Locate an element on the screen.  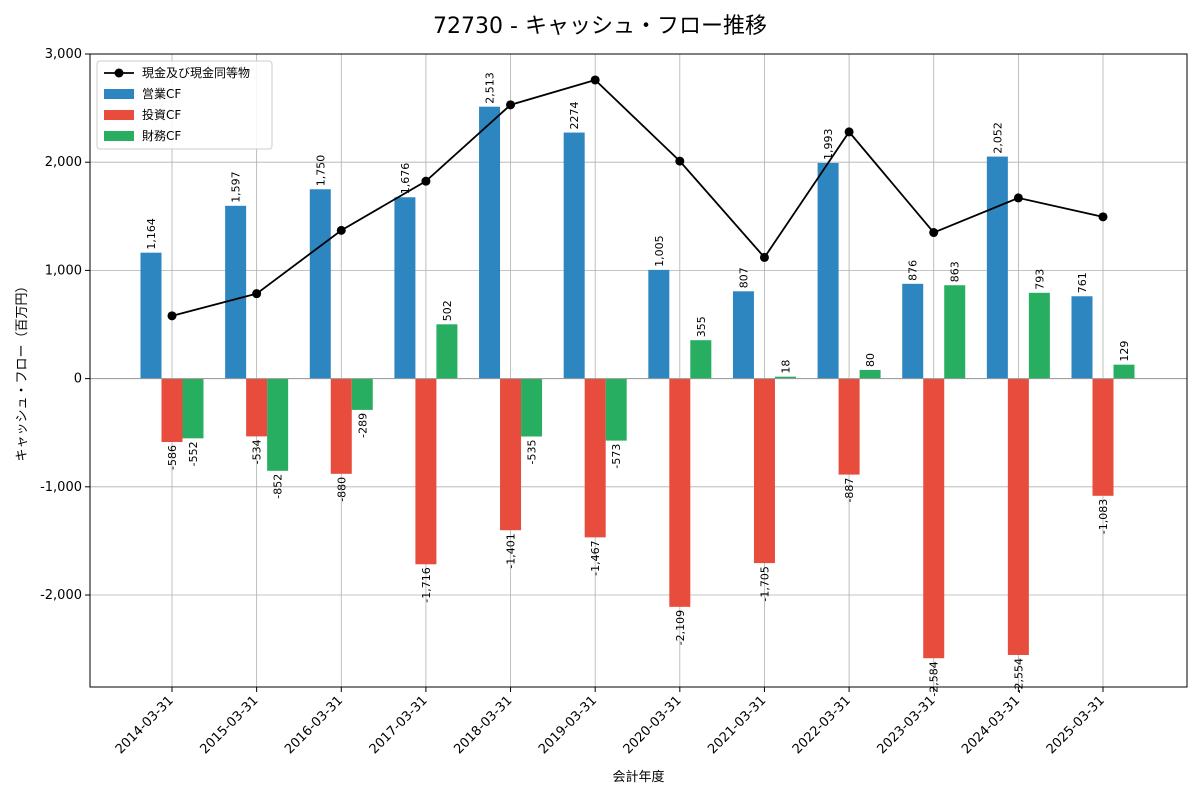
data-label: 129 is located at coordinates (1124, 351).